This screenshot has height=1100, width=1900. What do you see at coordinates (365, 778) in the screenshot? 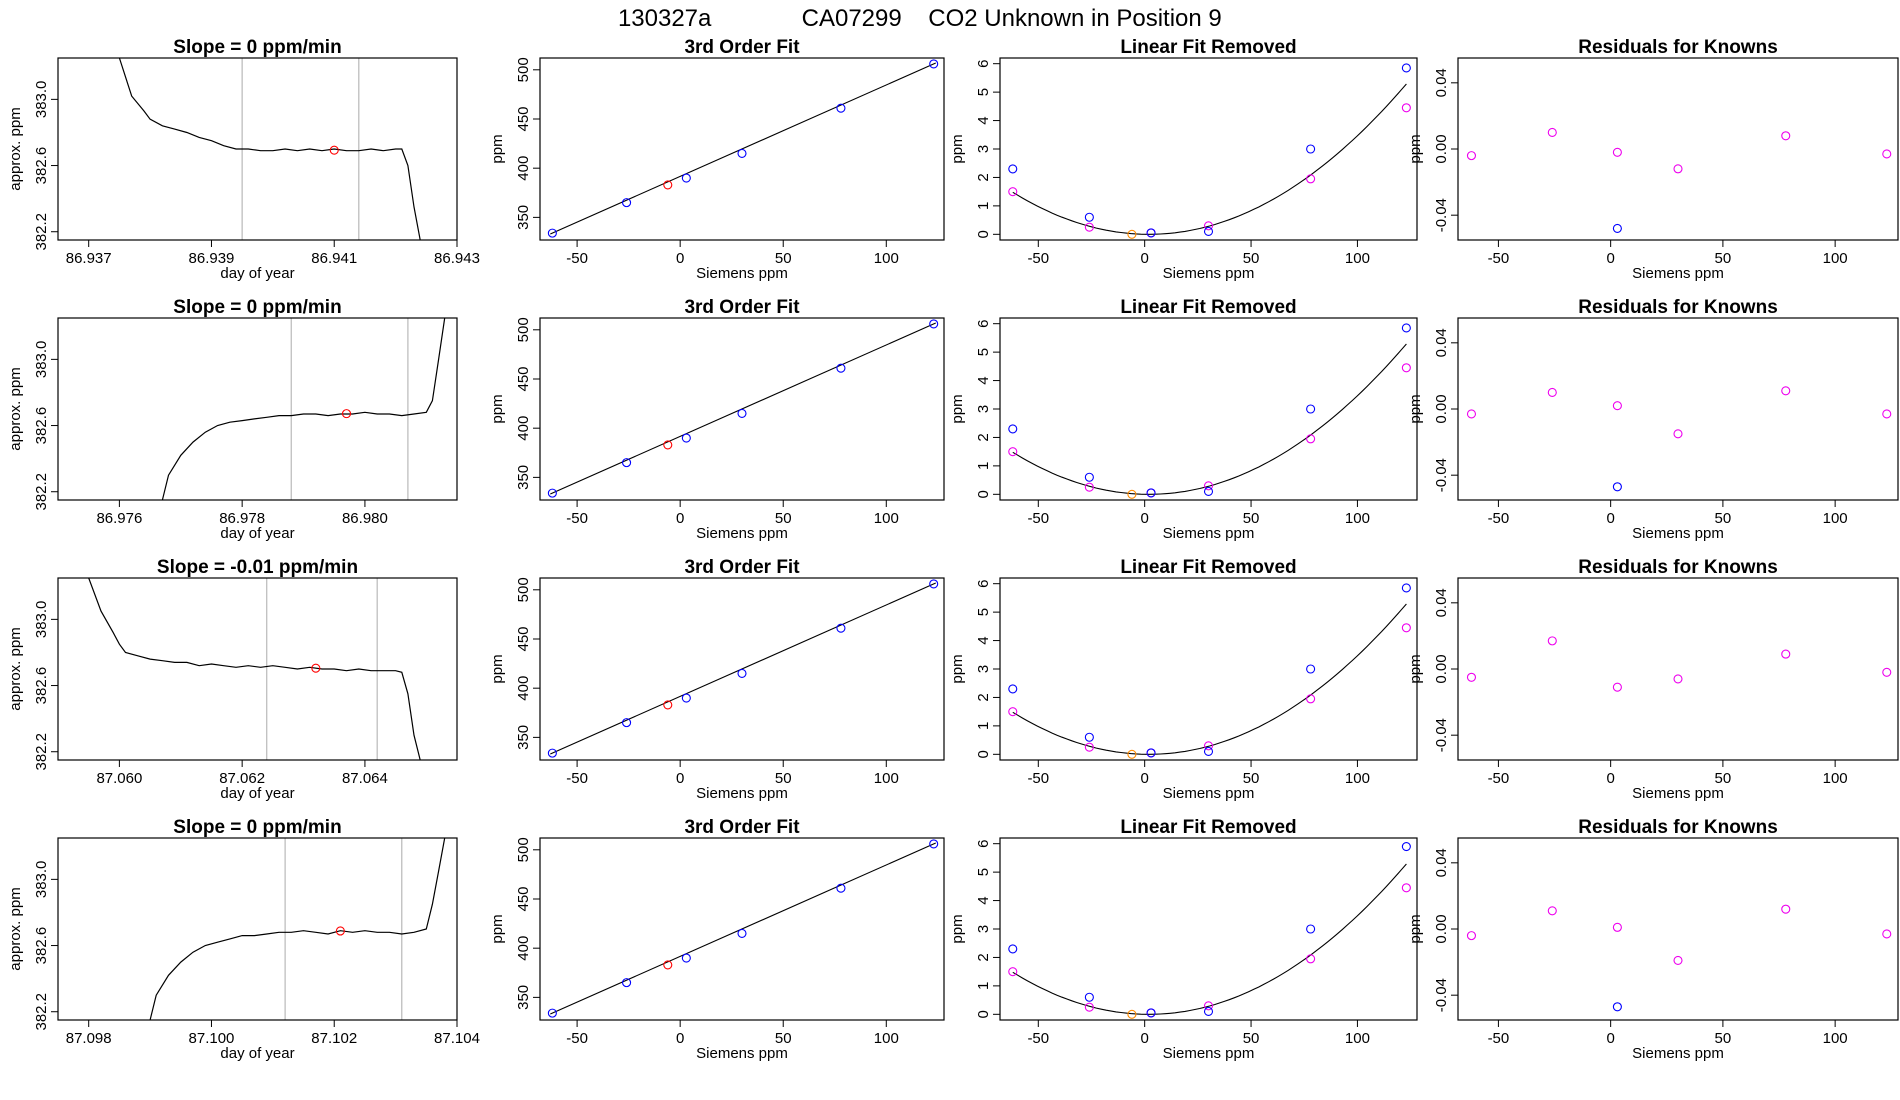
I see `x-tick-label: 87.064` at bounding box center [365, 778].